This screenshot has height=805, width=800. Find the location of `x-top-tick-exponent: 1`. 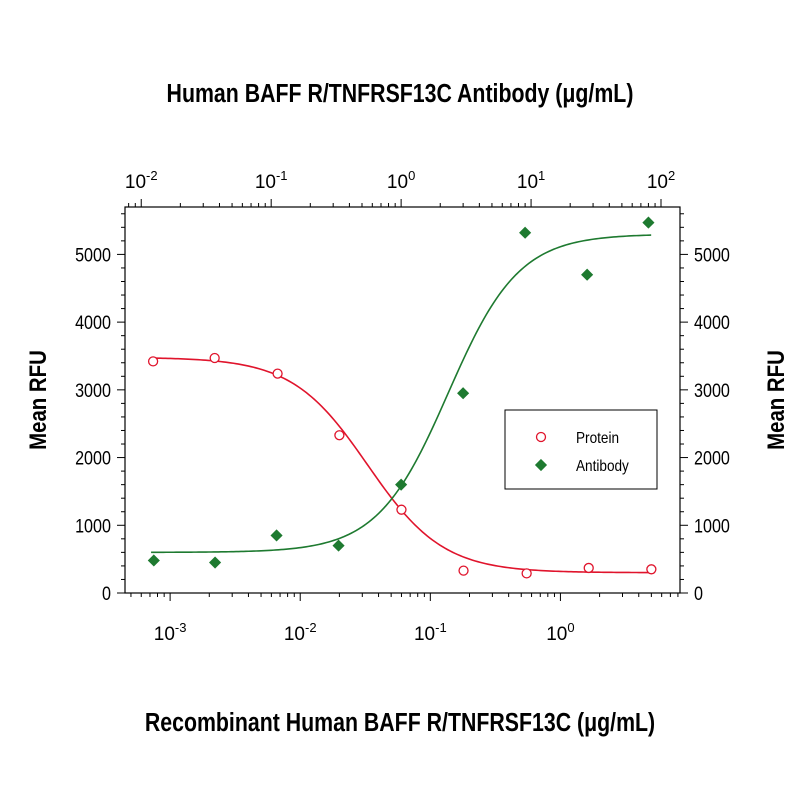

x-top-tick-exponent: 1 is located at coordinates (541, 175).